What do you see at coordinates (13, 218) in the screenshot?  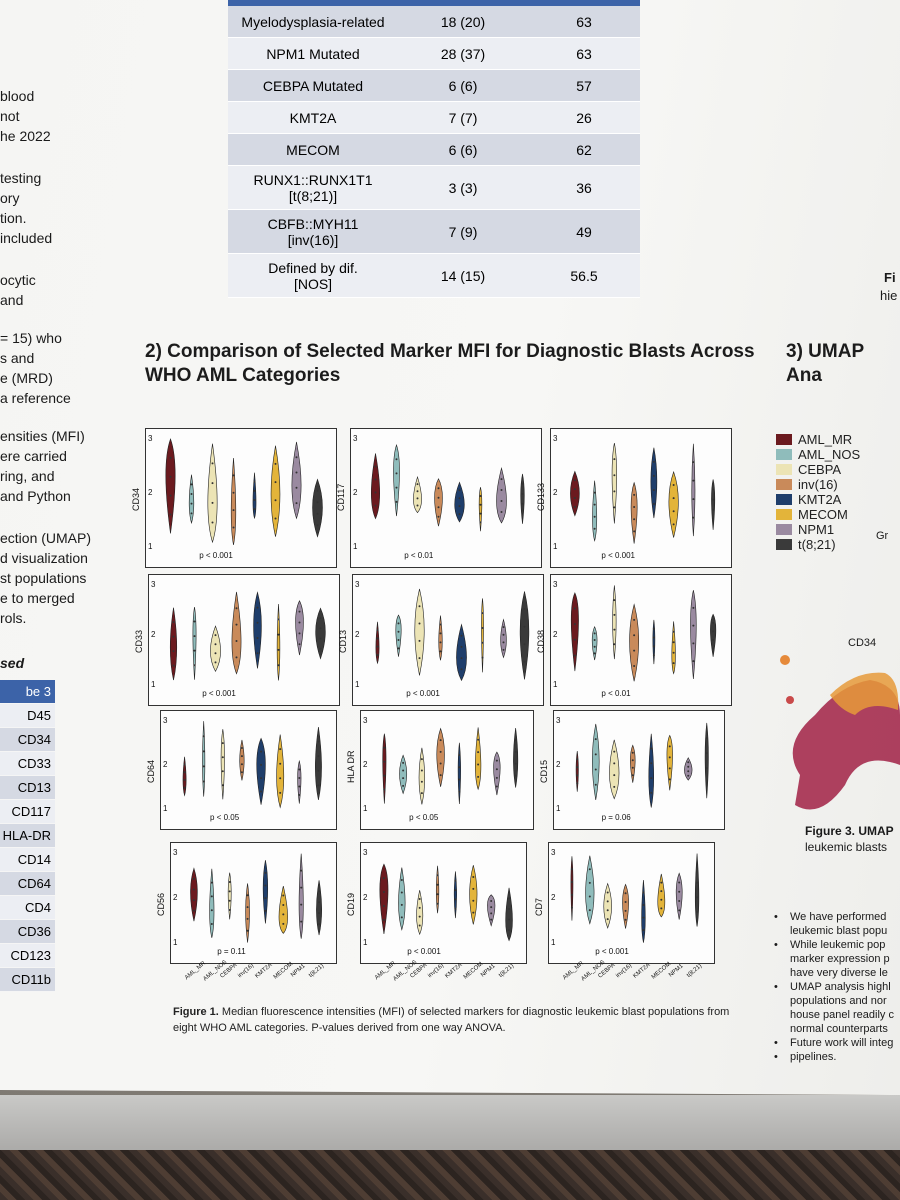 I see `left-text-line: tion.` at bounding box center [13, 218].